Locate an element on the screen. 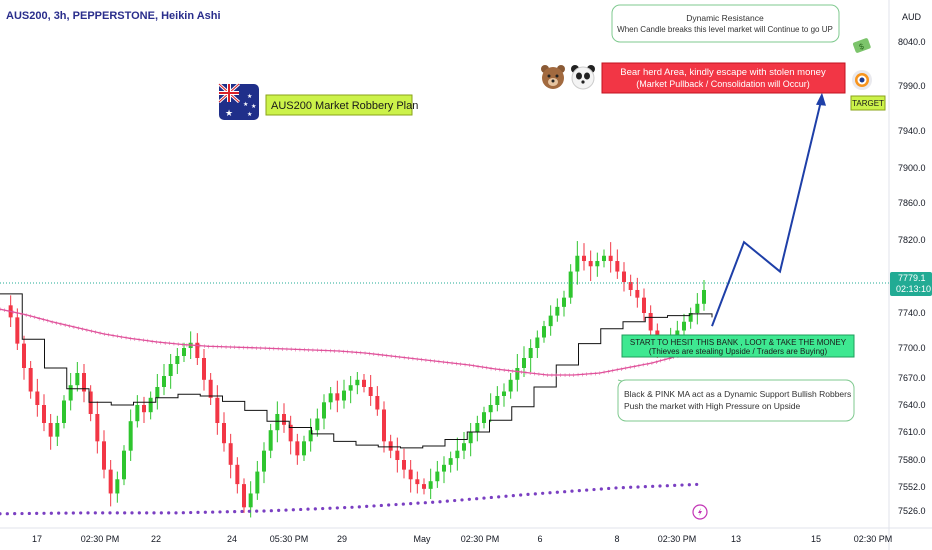 The width and height of the screenshot is (932, 550). price-tick-label: 7820.0 is located at coordinates (912, 240).